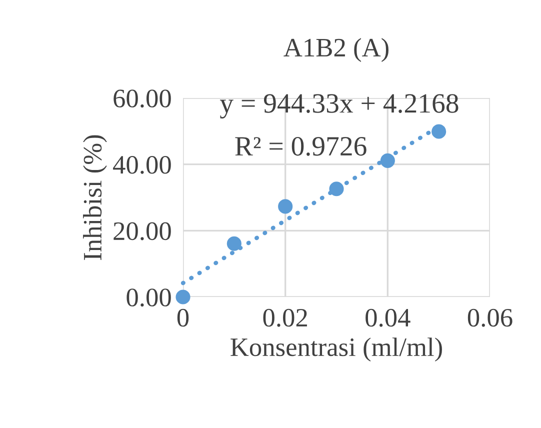 Image resolution: width=541 pixels, height=428 pixels. What do you see at coordinates (183, 317) in the screenshot?
I see `x-tick-label: 0` at bounding box center [183, 317].